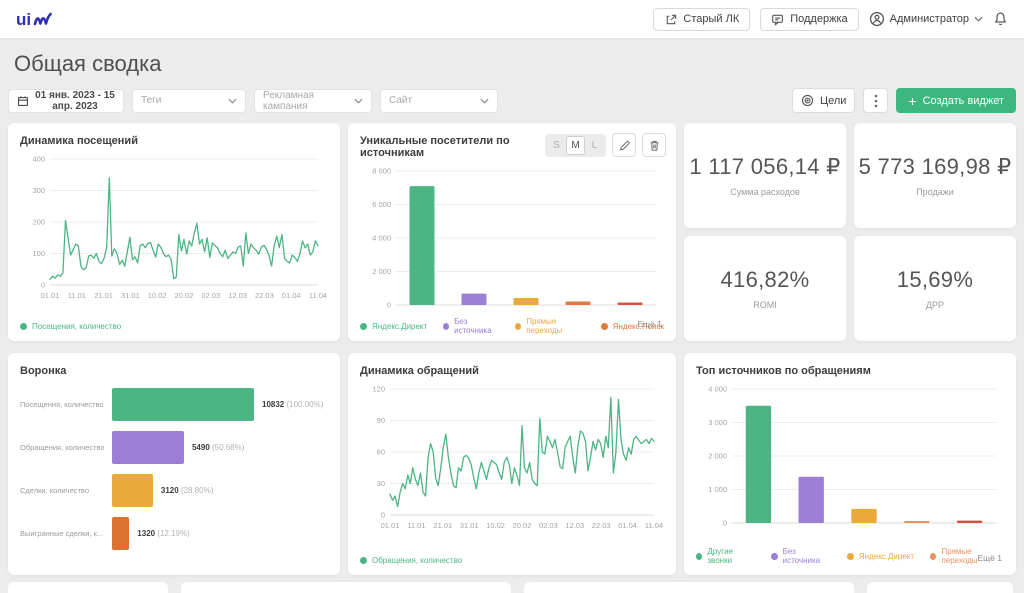  I want to click on widget-controls: S M L, so click(605, 145).